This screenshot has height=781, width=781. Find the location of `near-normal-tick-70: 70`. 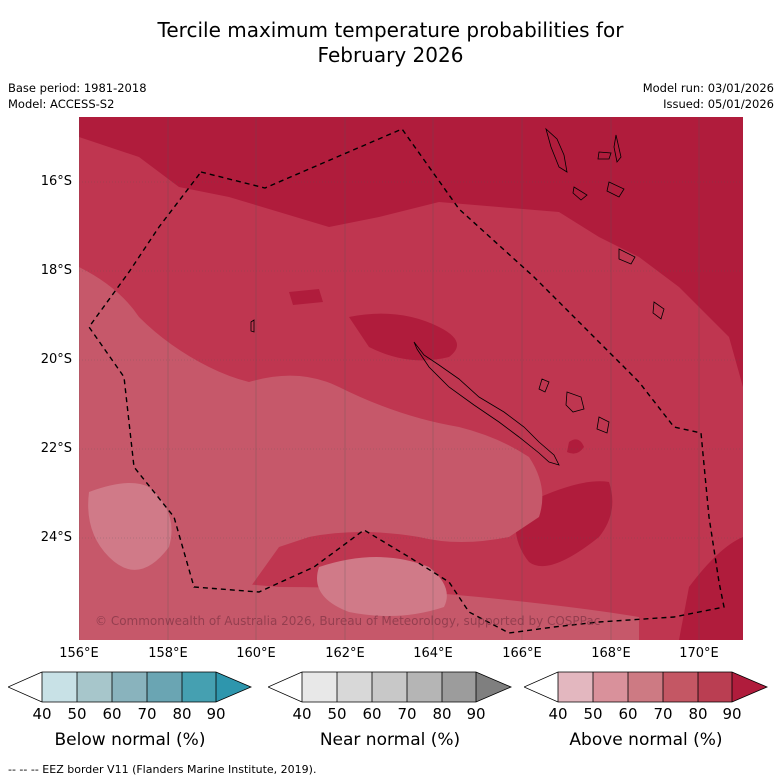

near-normal-tick-70: 70 is located at coordinates (407, 714).